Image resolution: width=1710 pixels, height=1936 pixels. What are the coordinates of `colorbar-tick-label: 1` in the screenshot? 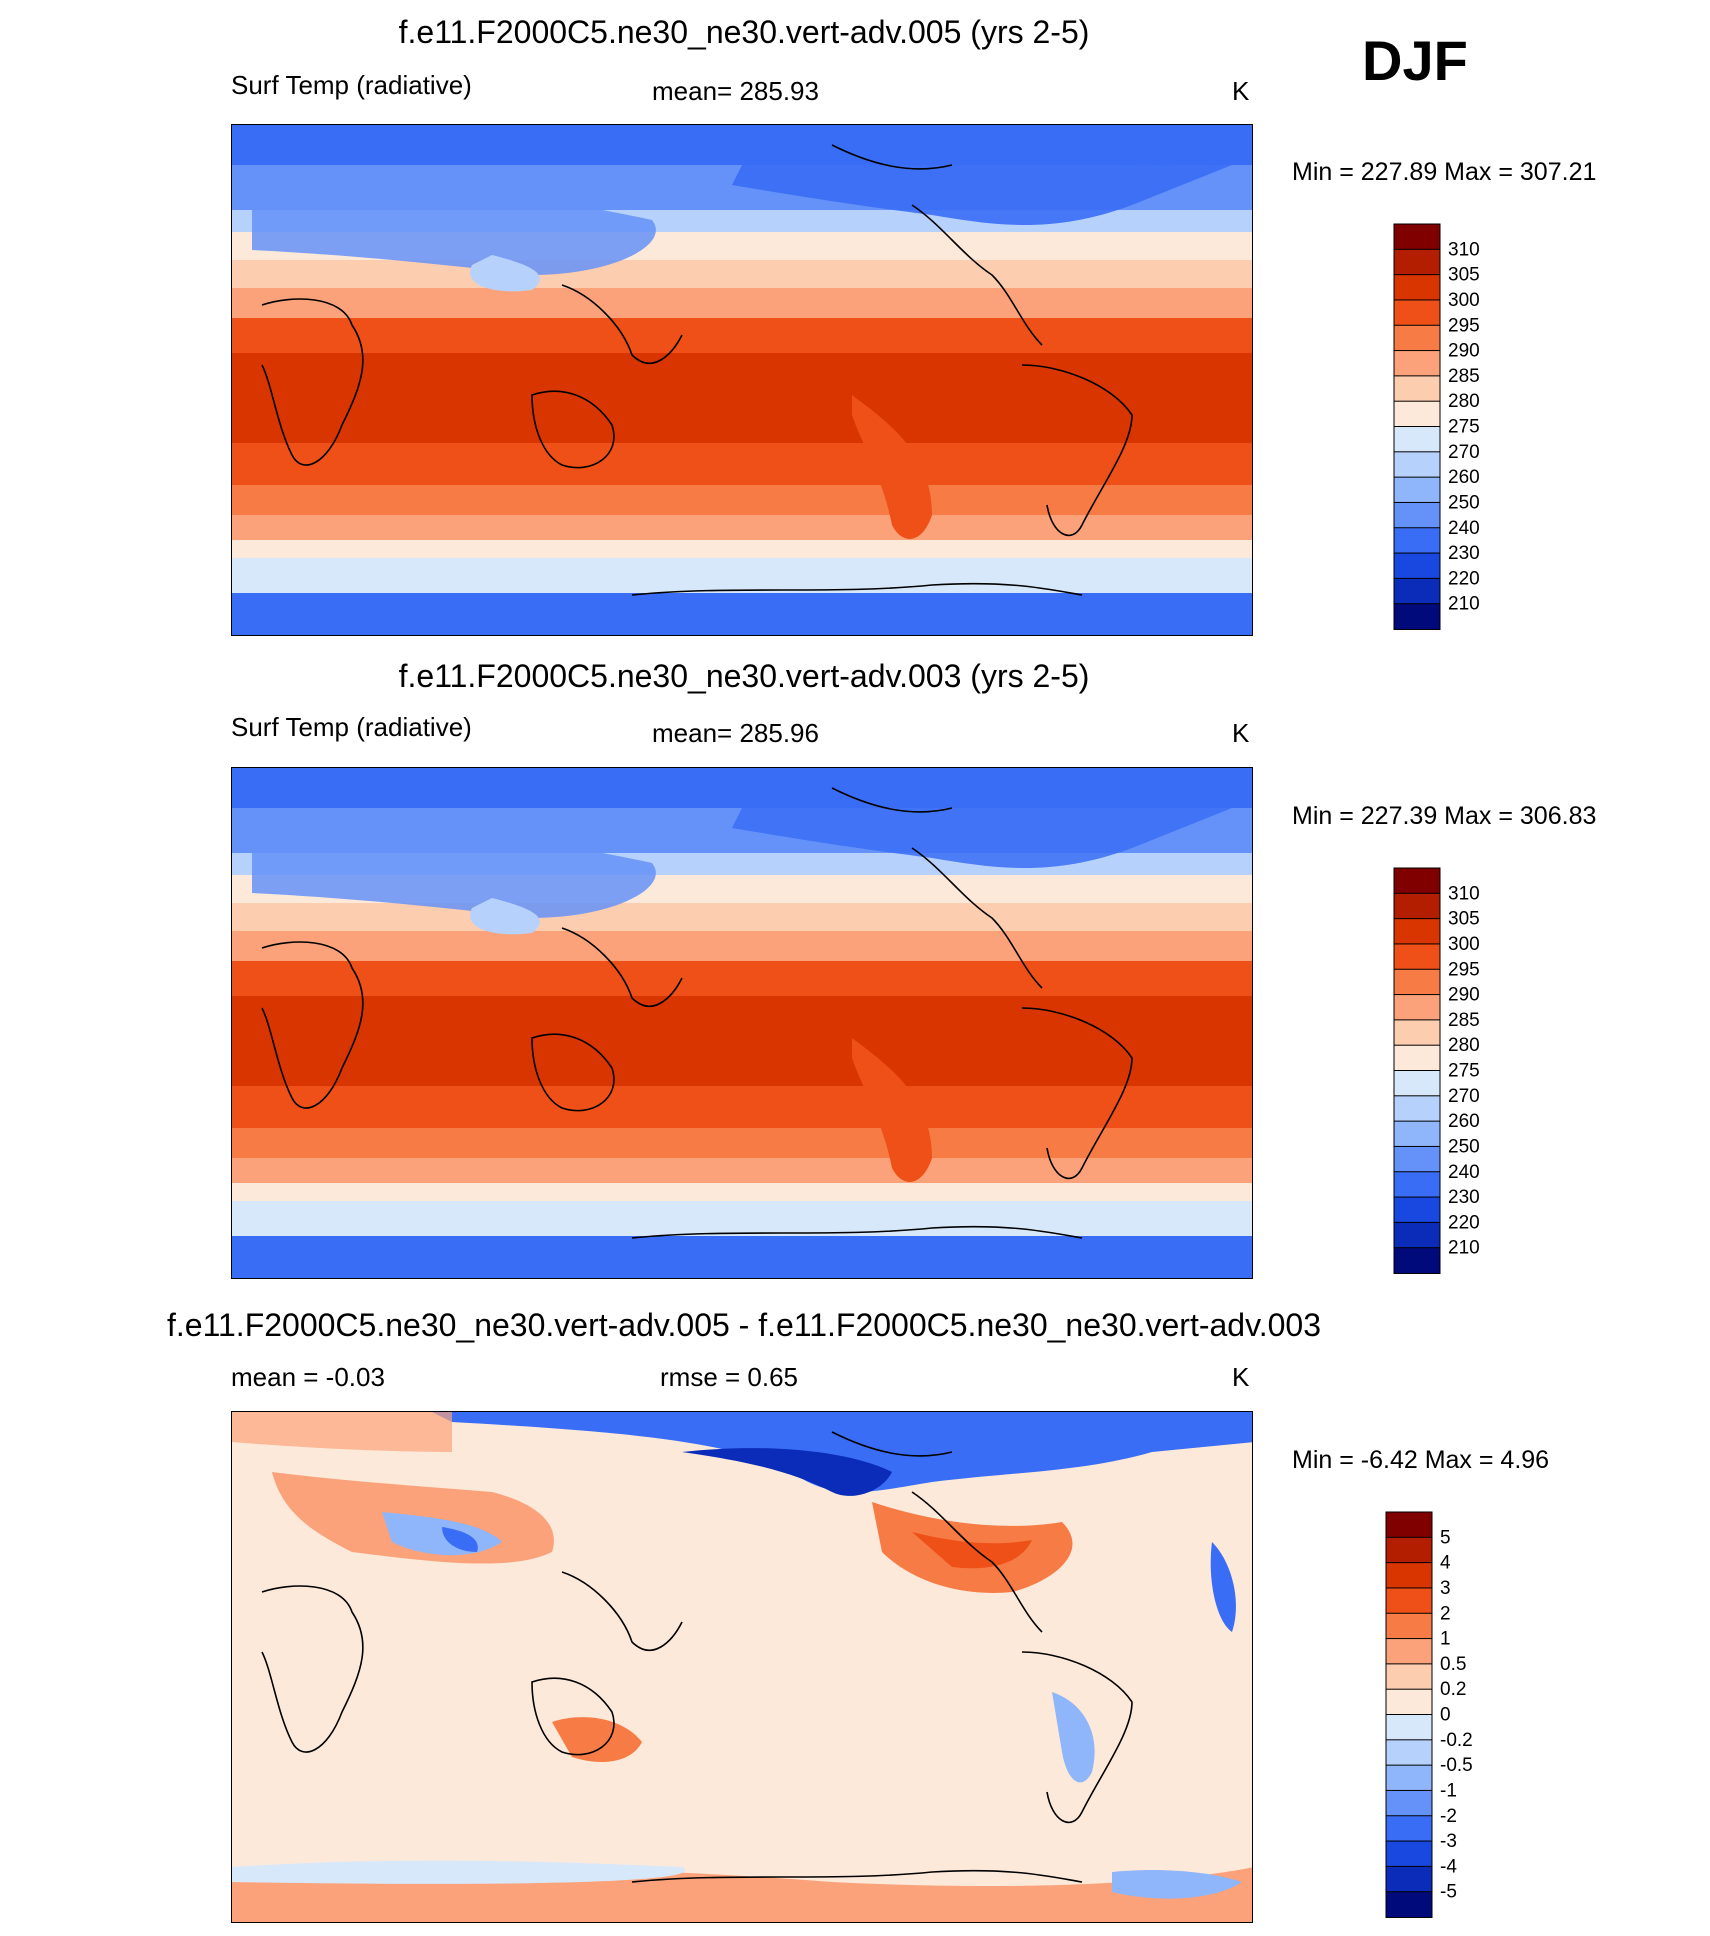 It's located at (1445, 1639).